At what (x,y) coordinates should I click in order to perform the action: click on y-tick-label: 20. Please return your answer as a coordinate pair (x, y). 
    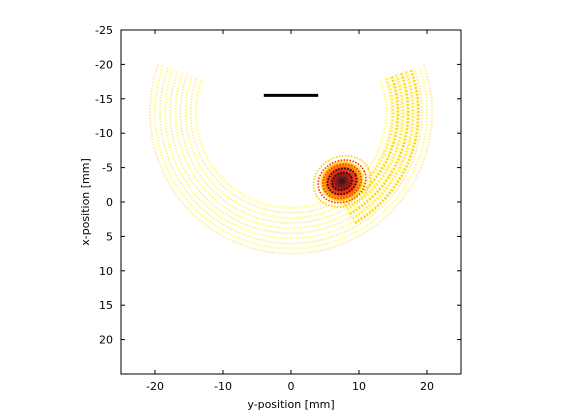
    Looking at the image, I should click on (106, 340).